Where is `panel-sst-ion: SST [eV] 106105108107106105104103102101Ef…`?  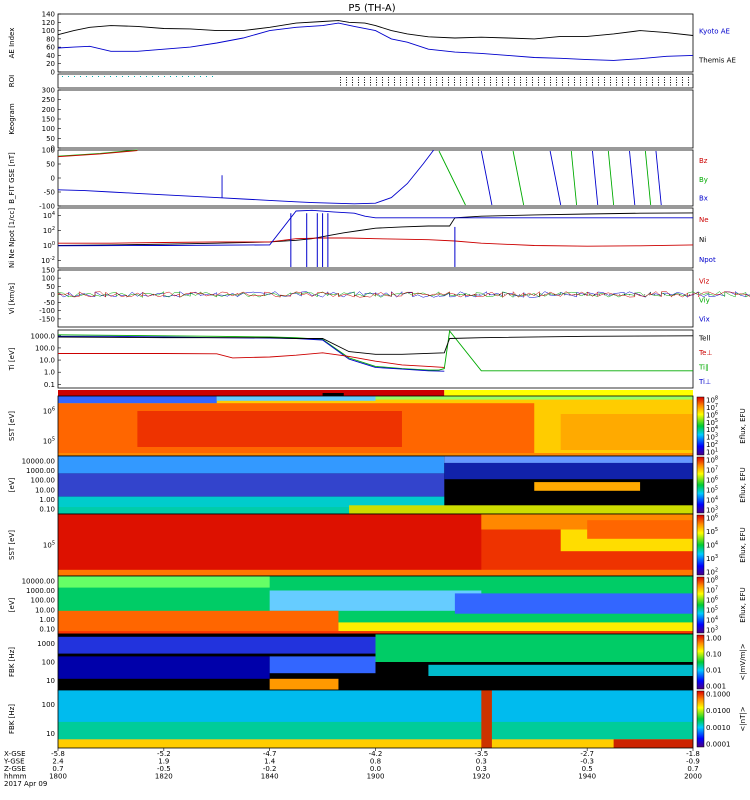
panel-sst-ion: SST [eV] 106105108107106105104103102101Ef… is located at coordinates (377, 426).